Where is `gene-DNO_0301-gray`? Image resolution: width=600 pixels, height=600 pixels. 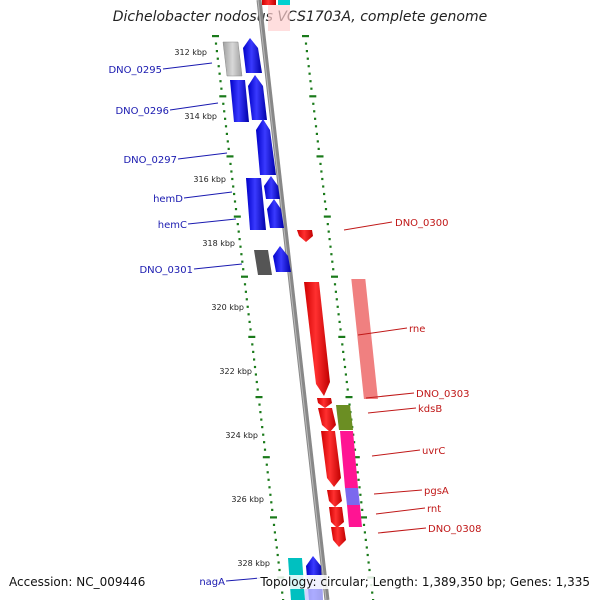 gene-DNO_0301-gray is located at coordinates (263, 262).